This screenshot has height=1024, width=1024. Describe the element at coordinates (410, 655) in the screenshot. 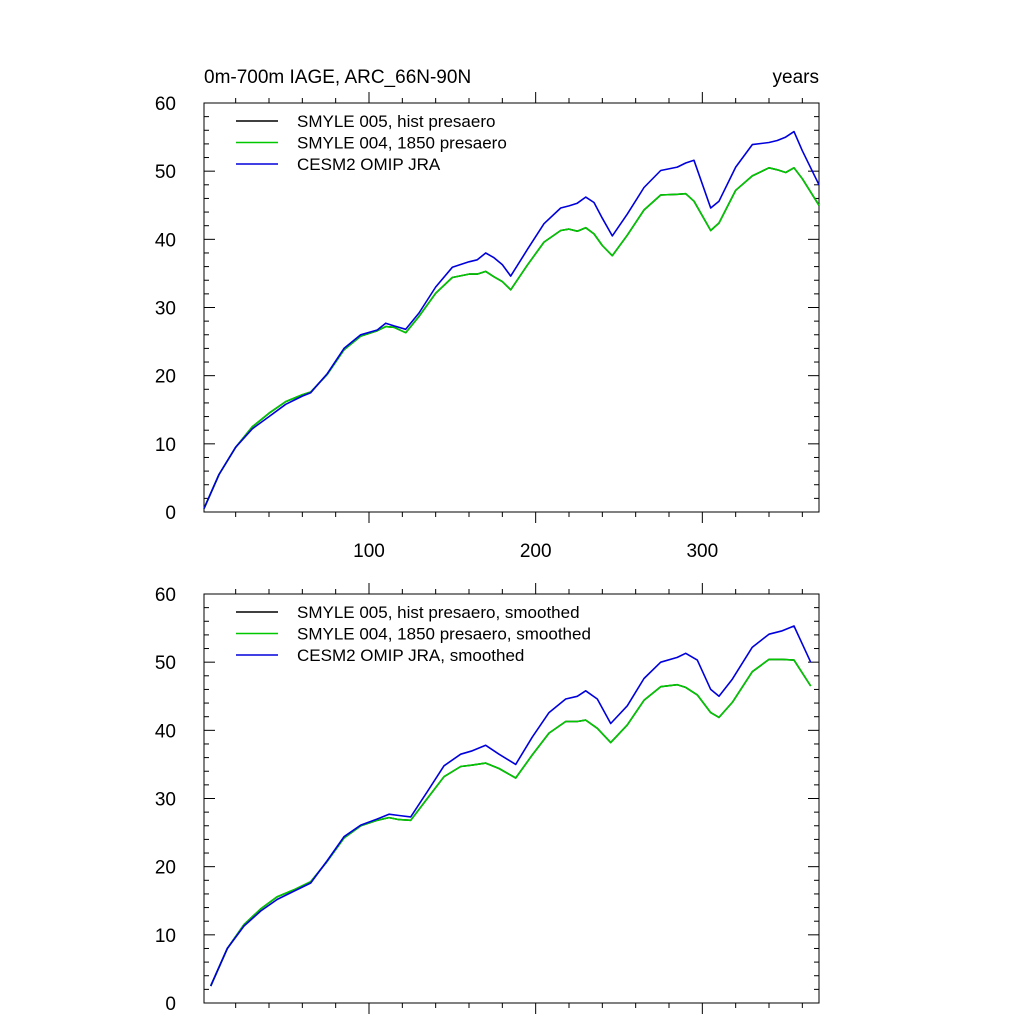

I see `legend-label: CESM2 OMIP JRA, smoothed` at that location.